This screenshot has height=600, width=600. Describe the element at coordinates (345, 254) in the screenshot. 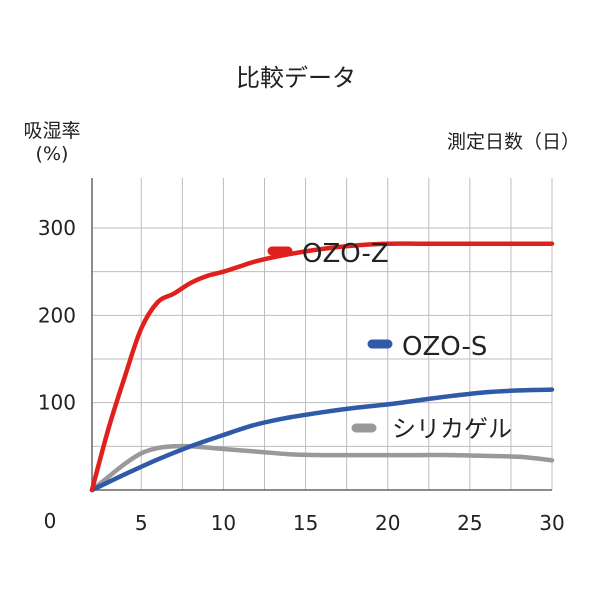

I see `legend-ozo-z-label: OZO-Z` at that location.